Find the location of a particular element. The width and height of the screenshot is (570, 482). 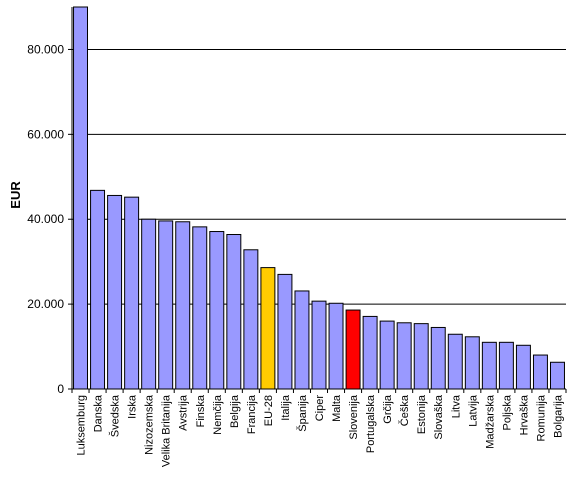

x-tick-label: EU-28 is located at coordinates (269, 410).